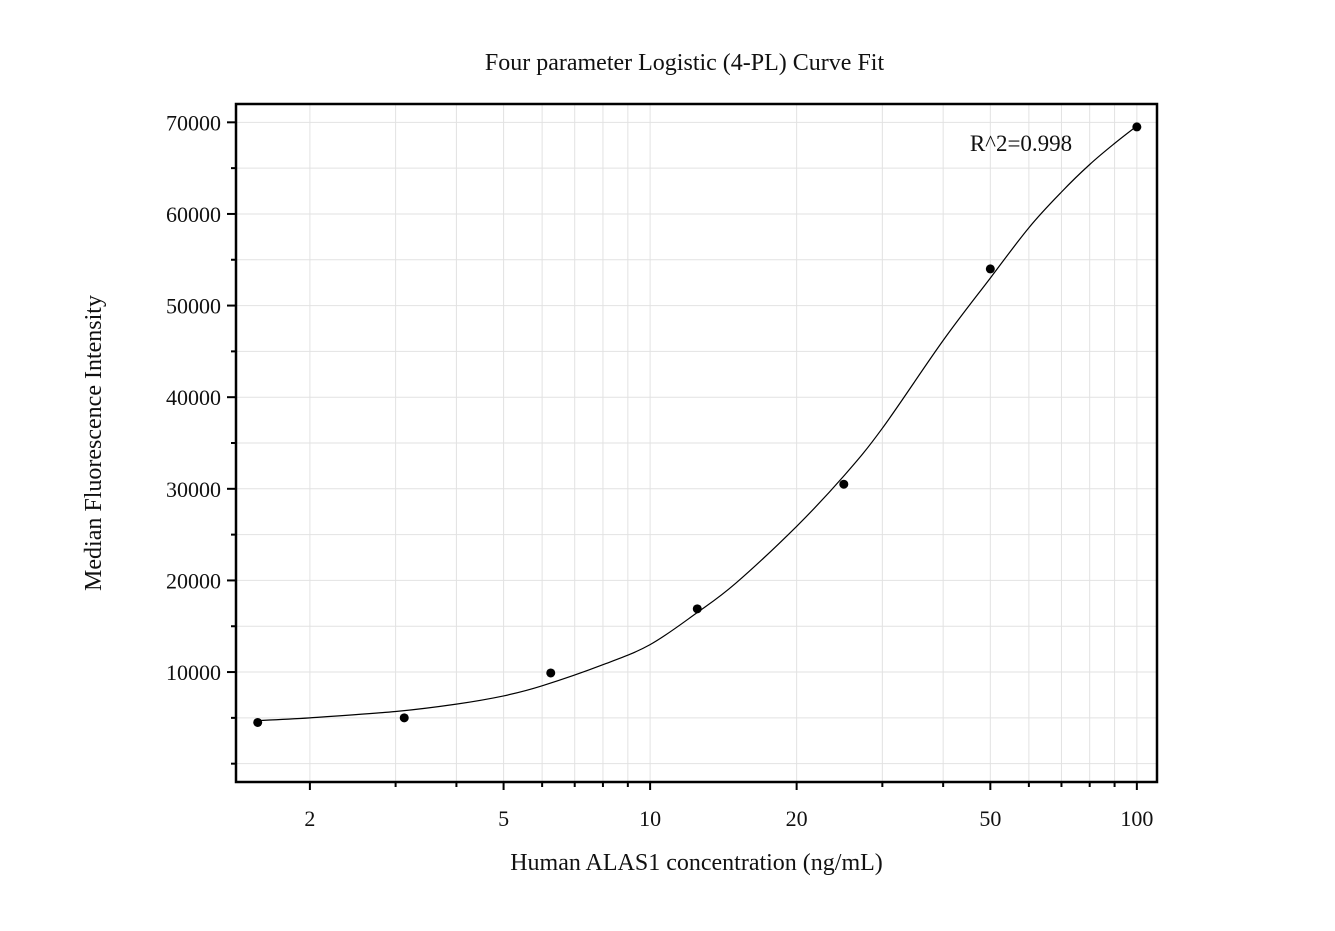 The image size is (1335, 931). I want to click on y-tick-label: 70000, so click(193, 122).